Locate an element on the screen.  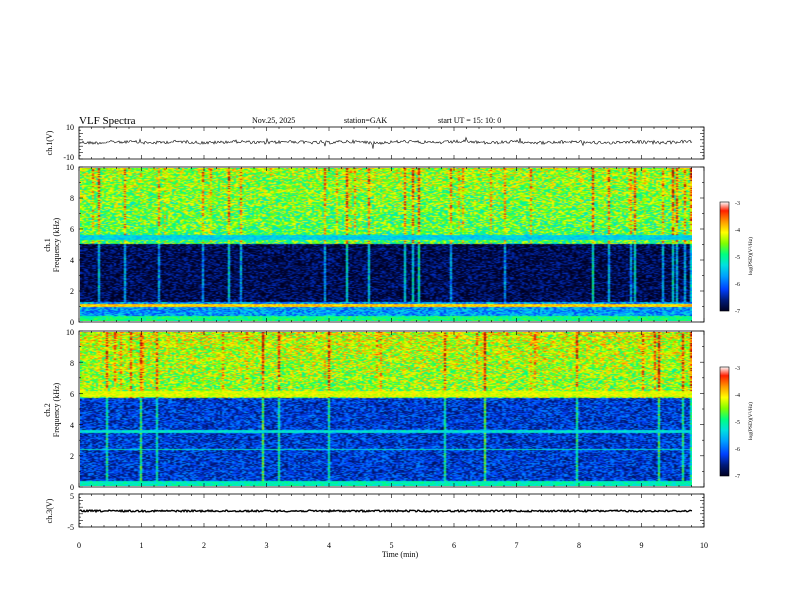
ch1-colorbar: -3 -4 -5 -6 -7 log(PSD)(V²/Hz) is located at coordinates (736, 258).